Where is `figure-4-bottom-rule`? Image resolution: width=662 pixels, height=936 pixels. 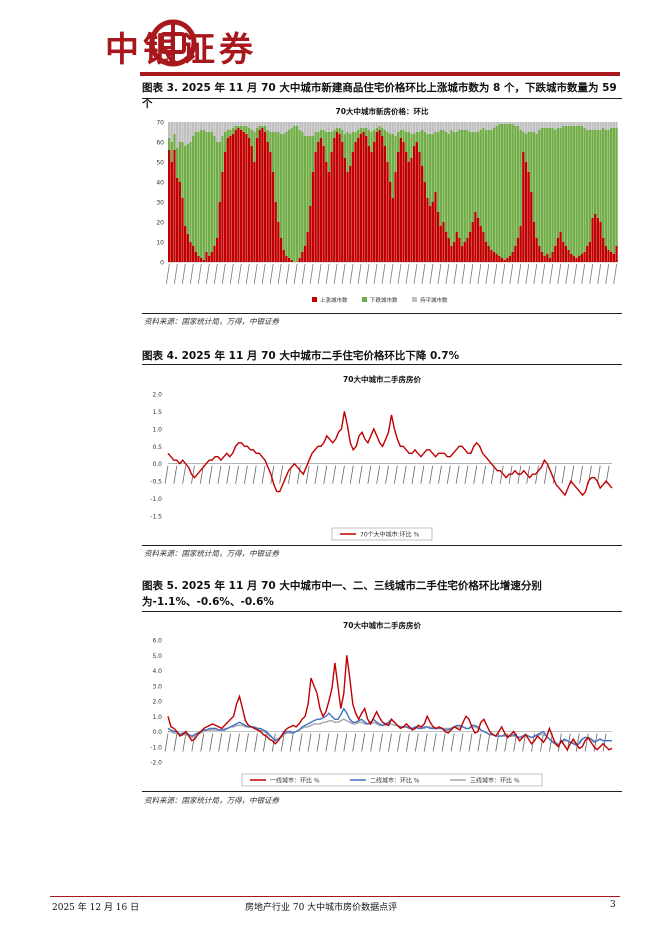 figure-4-bottom-rule is located at coordinates (382, 545).